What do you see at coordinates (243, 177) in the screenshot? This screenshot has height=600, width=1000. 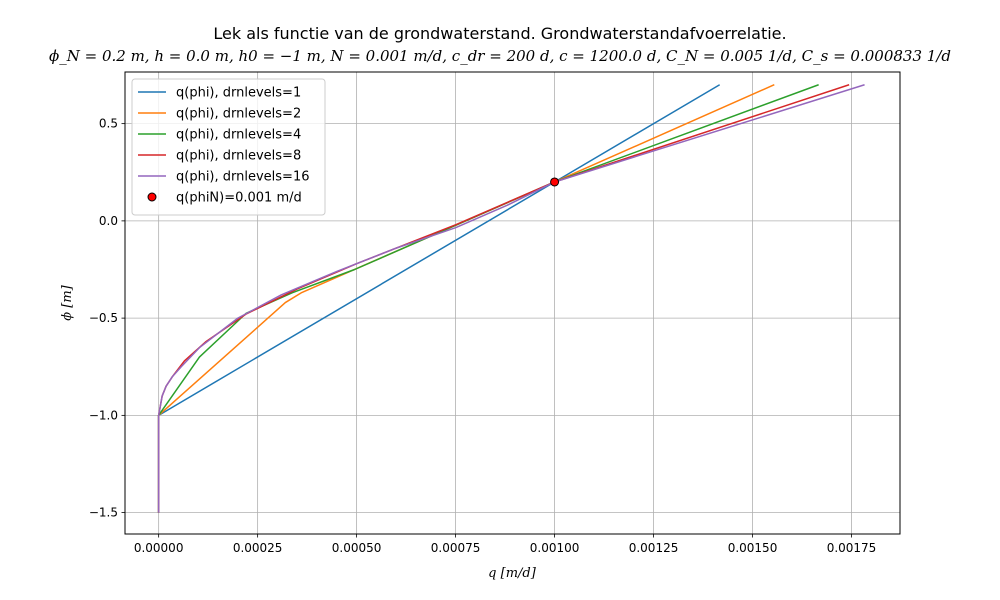 I see `legend-entry: q(phi), drnlevels=16` at bounding box center [243, 177].